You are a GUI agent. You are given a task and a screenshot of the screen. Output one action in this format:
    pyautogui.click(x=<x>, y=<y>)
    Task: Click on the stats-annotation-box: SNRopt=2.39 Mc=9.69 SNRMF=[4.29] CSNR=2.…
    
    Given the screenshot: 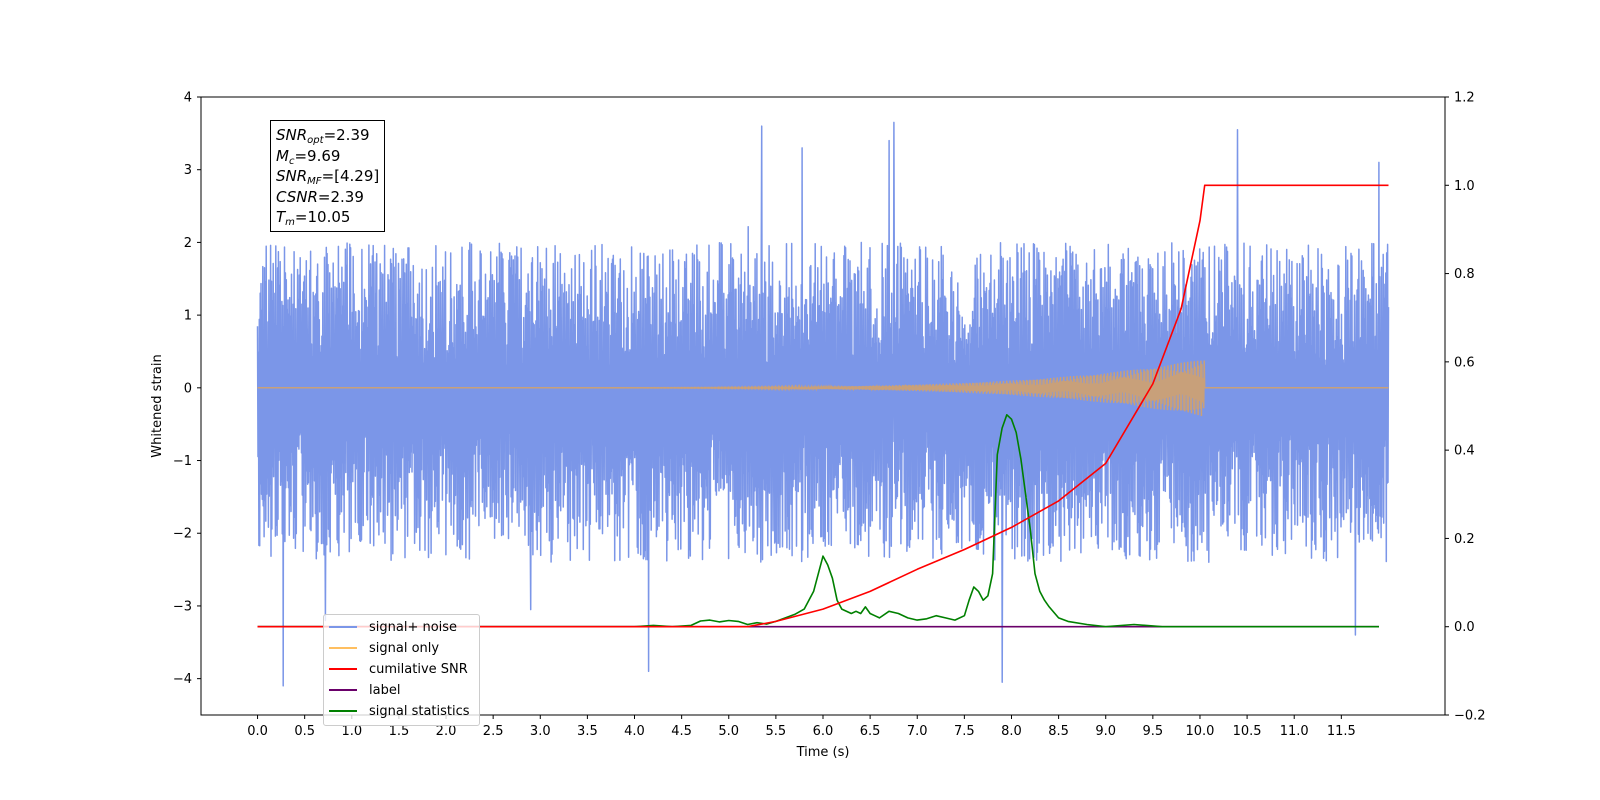 What is the action you would take?
    pyautogui.click(x=328, y=176)
    